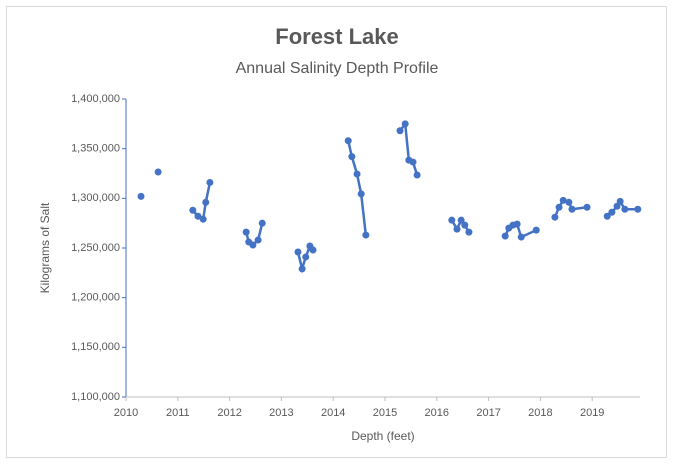  I want to click on x-tick-label: 2018, so click(540, 413).